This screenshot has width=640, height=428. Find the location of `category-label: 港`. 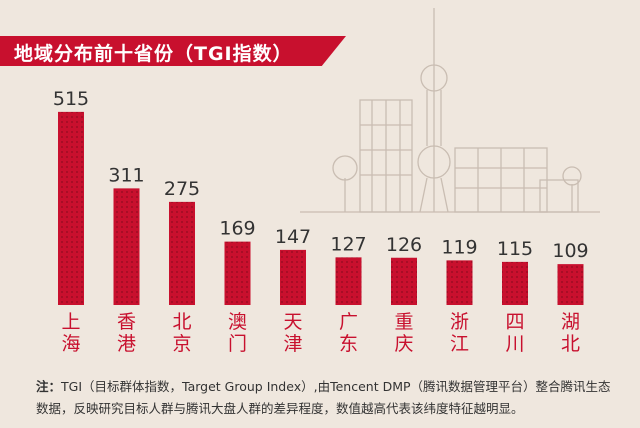

category-label: 港 is located at coordinates (126, 344).